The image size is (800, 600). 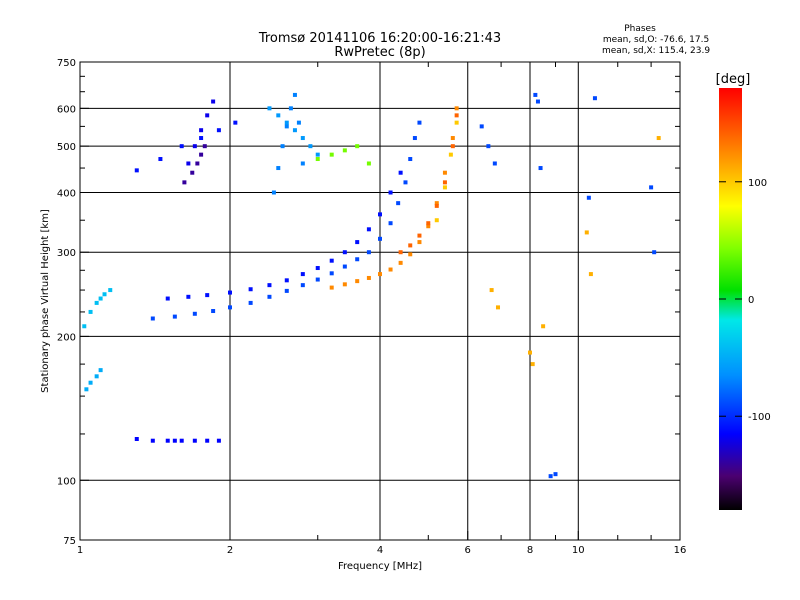 What do you see at coordinates (69, 541) in the screenshot?
I see `y-tick-label: 75` at bounding box center [69, 541].